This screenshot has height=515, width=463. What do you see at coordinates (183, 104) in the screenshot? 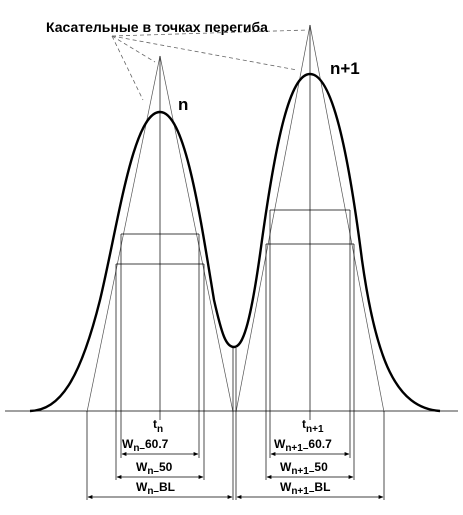
I see `peak-label-n: n` at bounding box center [183, 104].